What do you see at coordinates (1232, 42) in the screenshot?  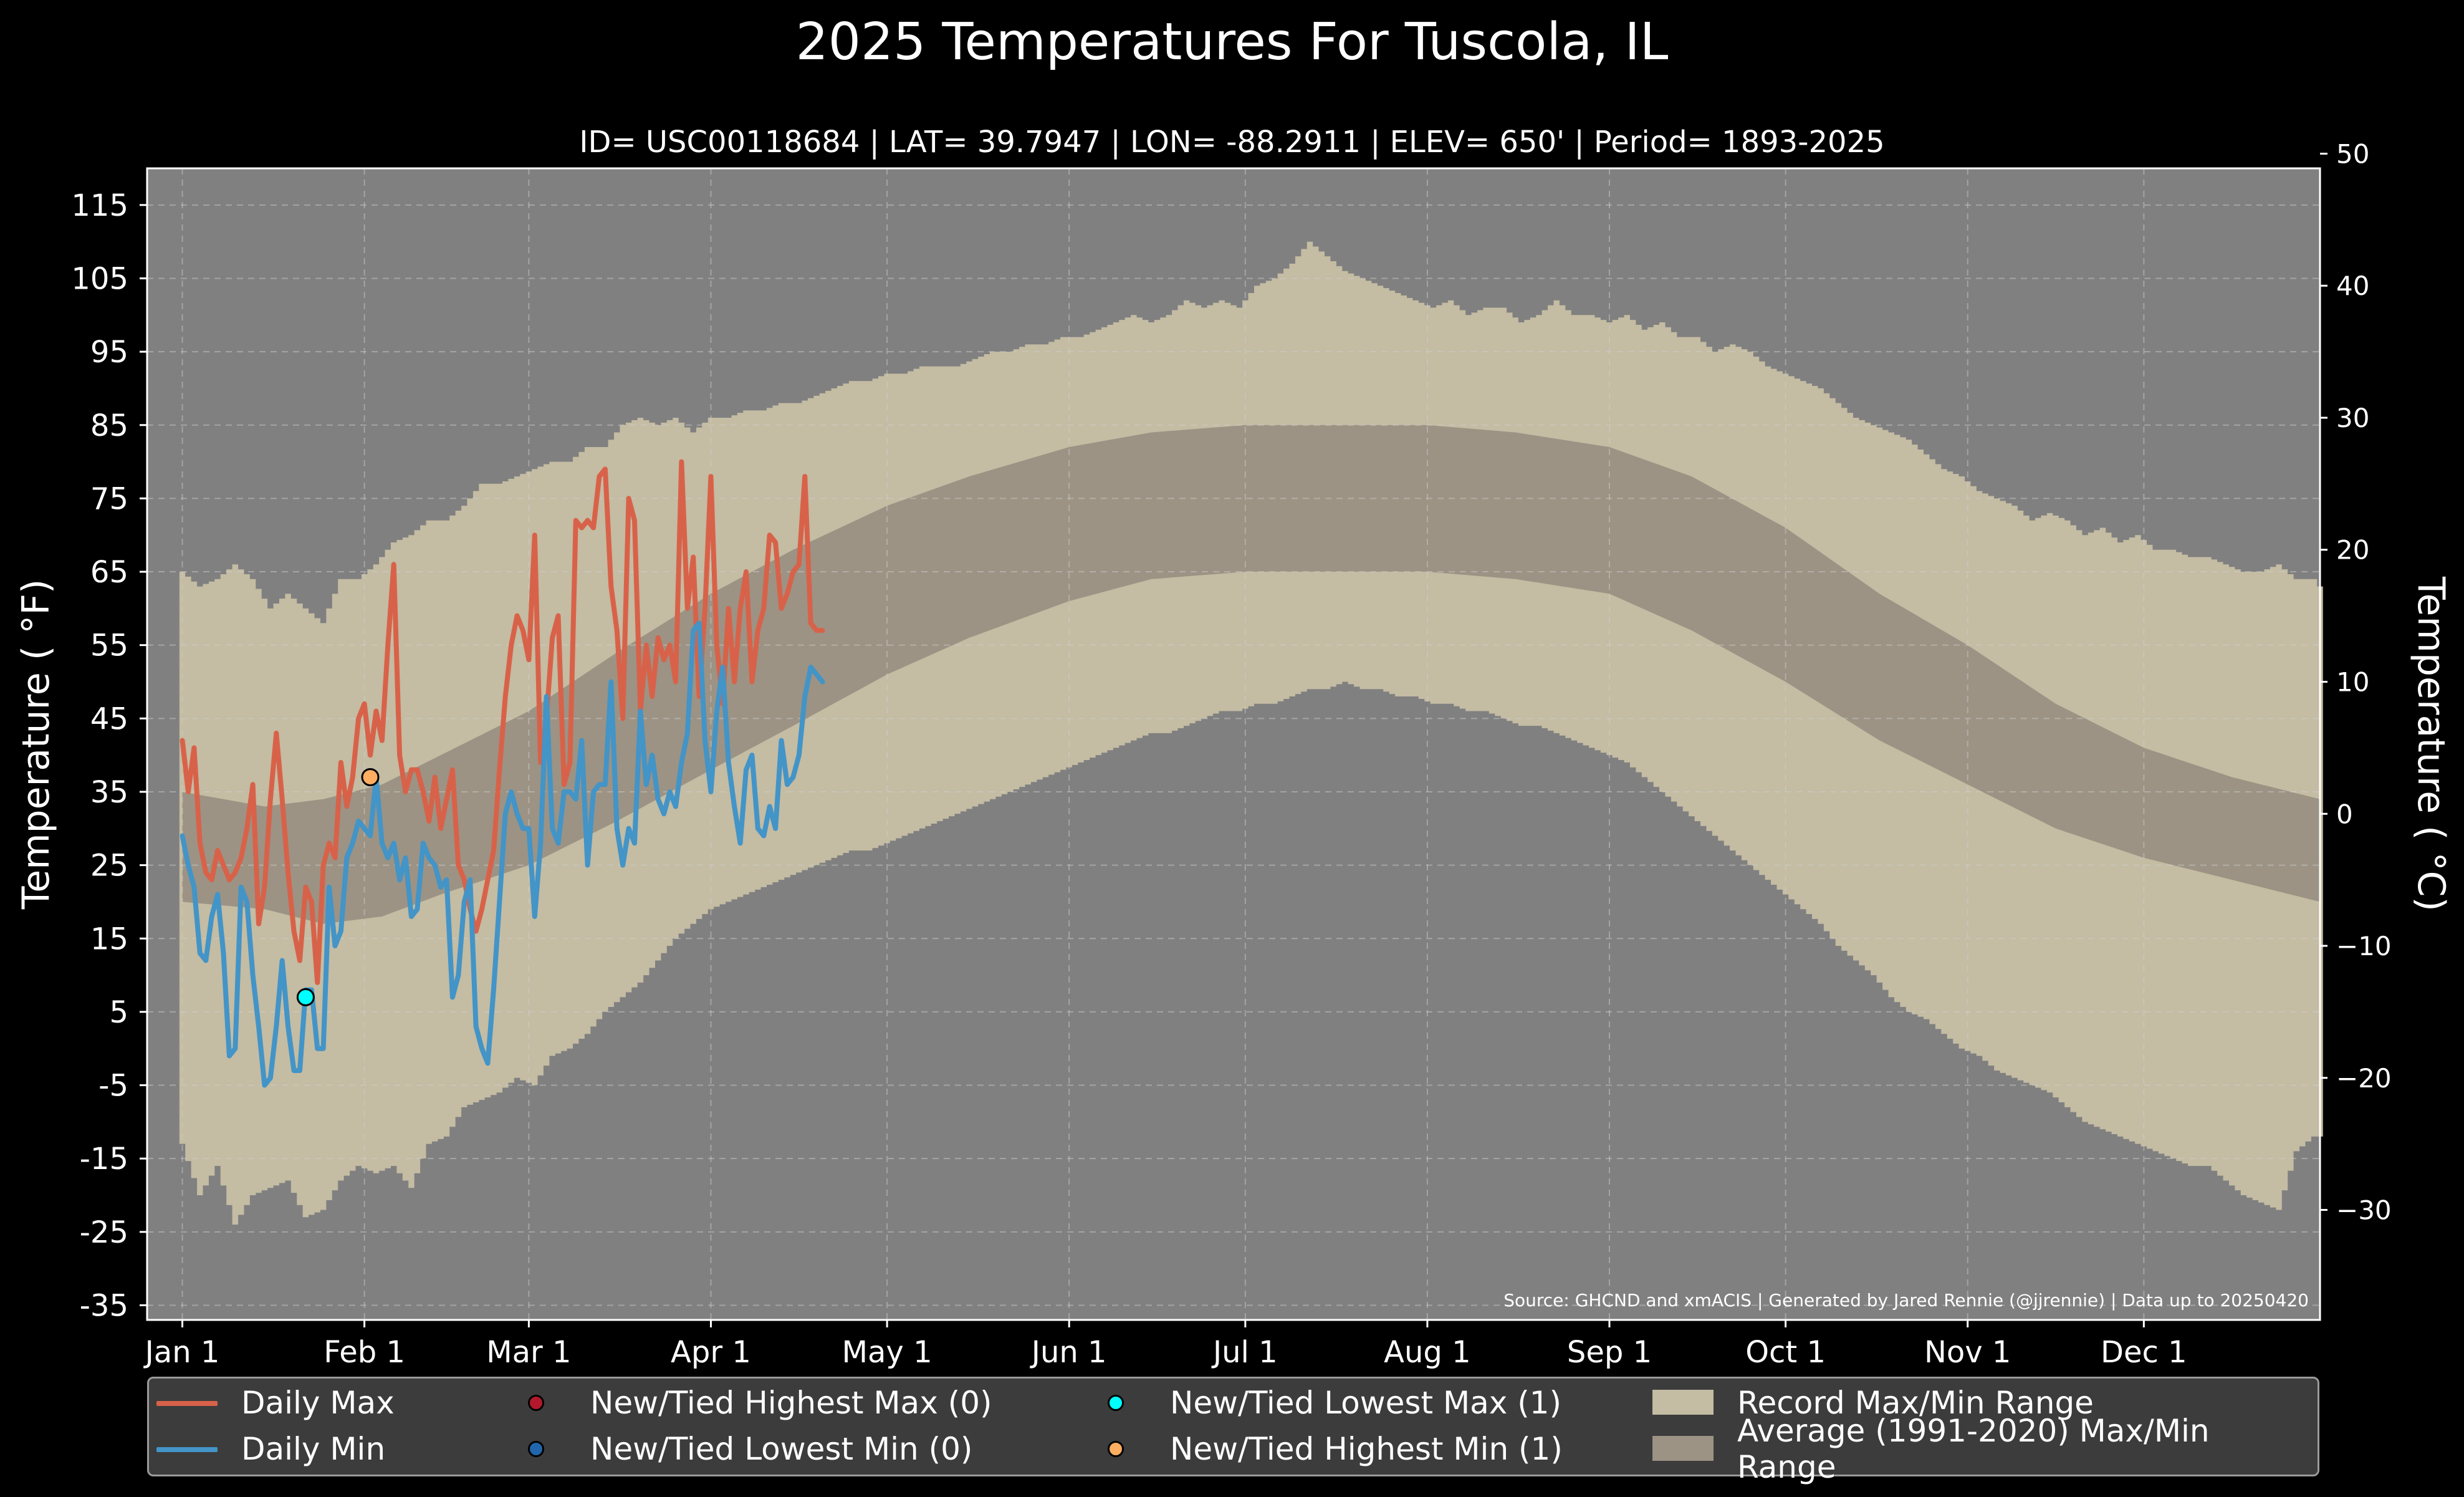 I see `chart-title: 2025 Temperatures For Tuscola, IL` at bounding box center [1232, 42].